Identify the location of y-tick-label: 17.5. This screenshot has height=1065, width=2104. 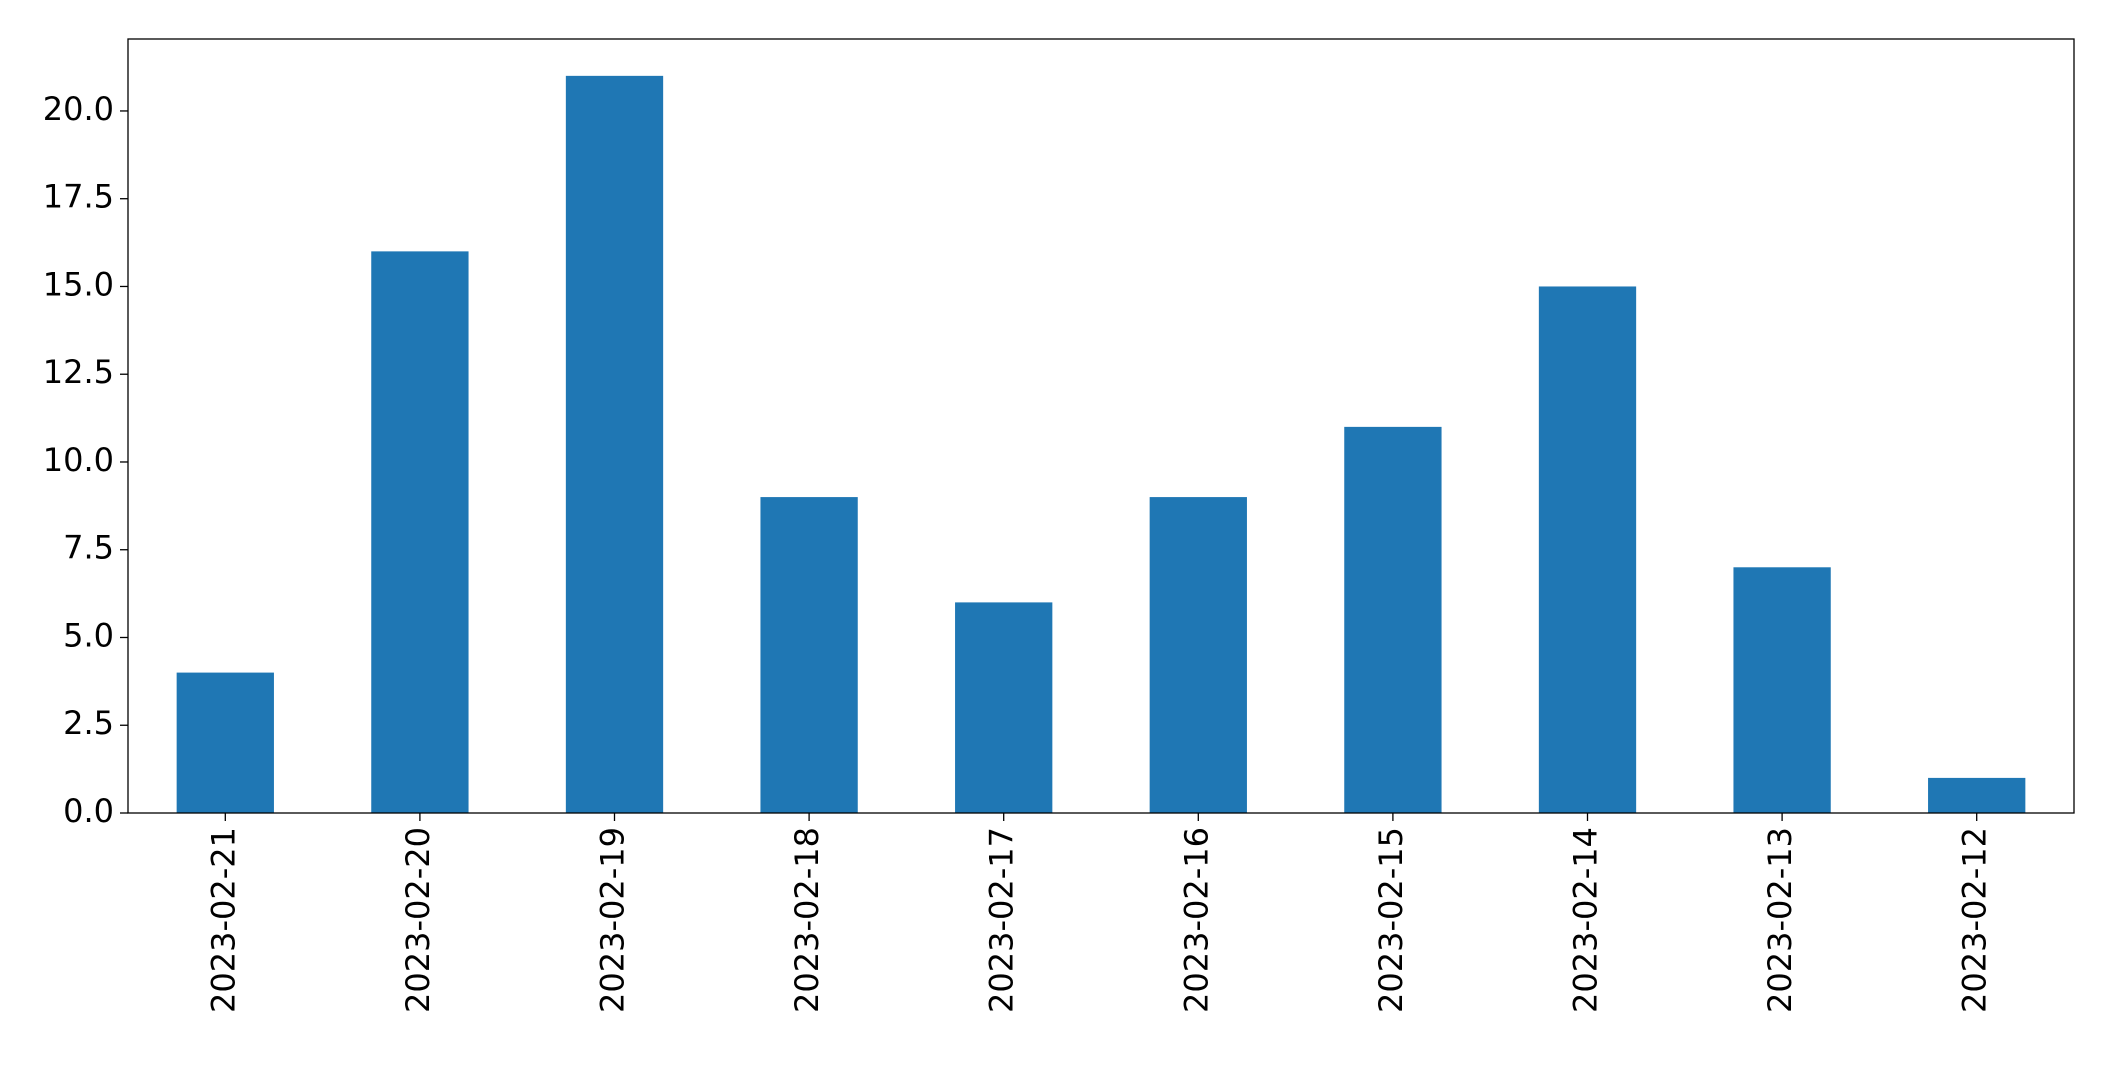
(78, 197).